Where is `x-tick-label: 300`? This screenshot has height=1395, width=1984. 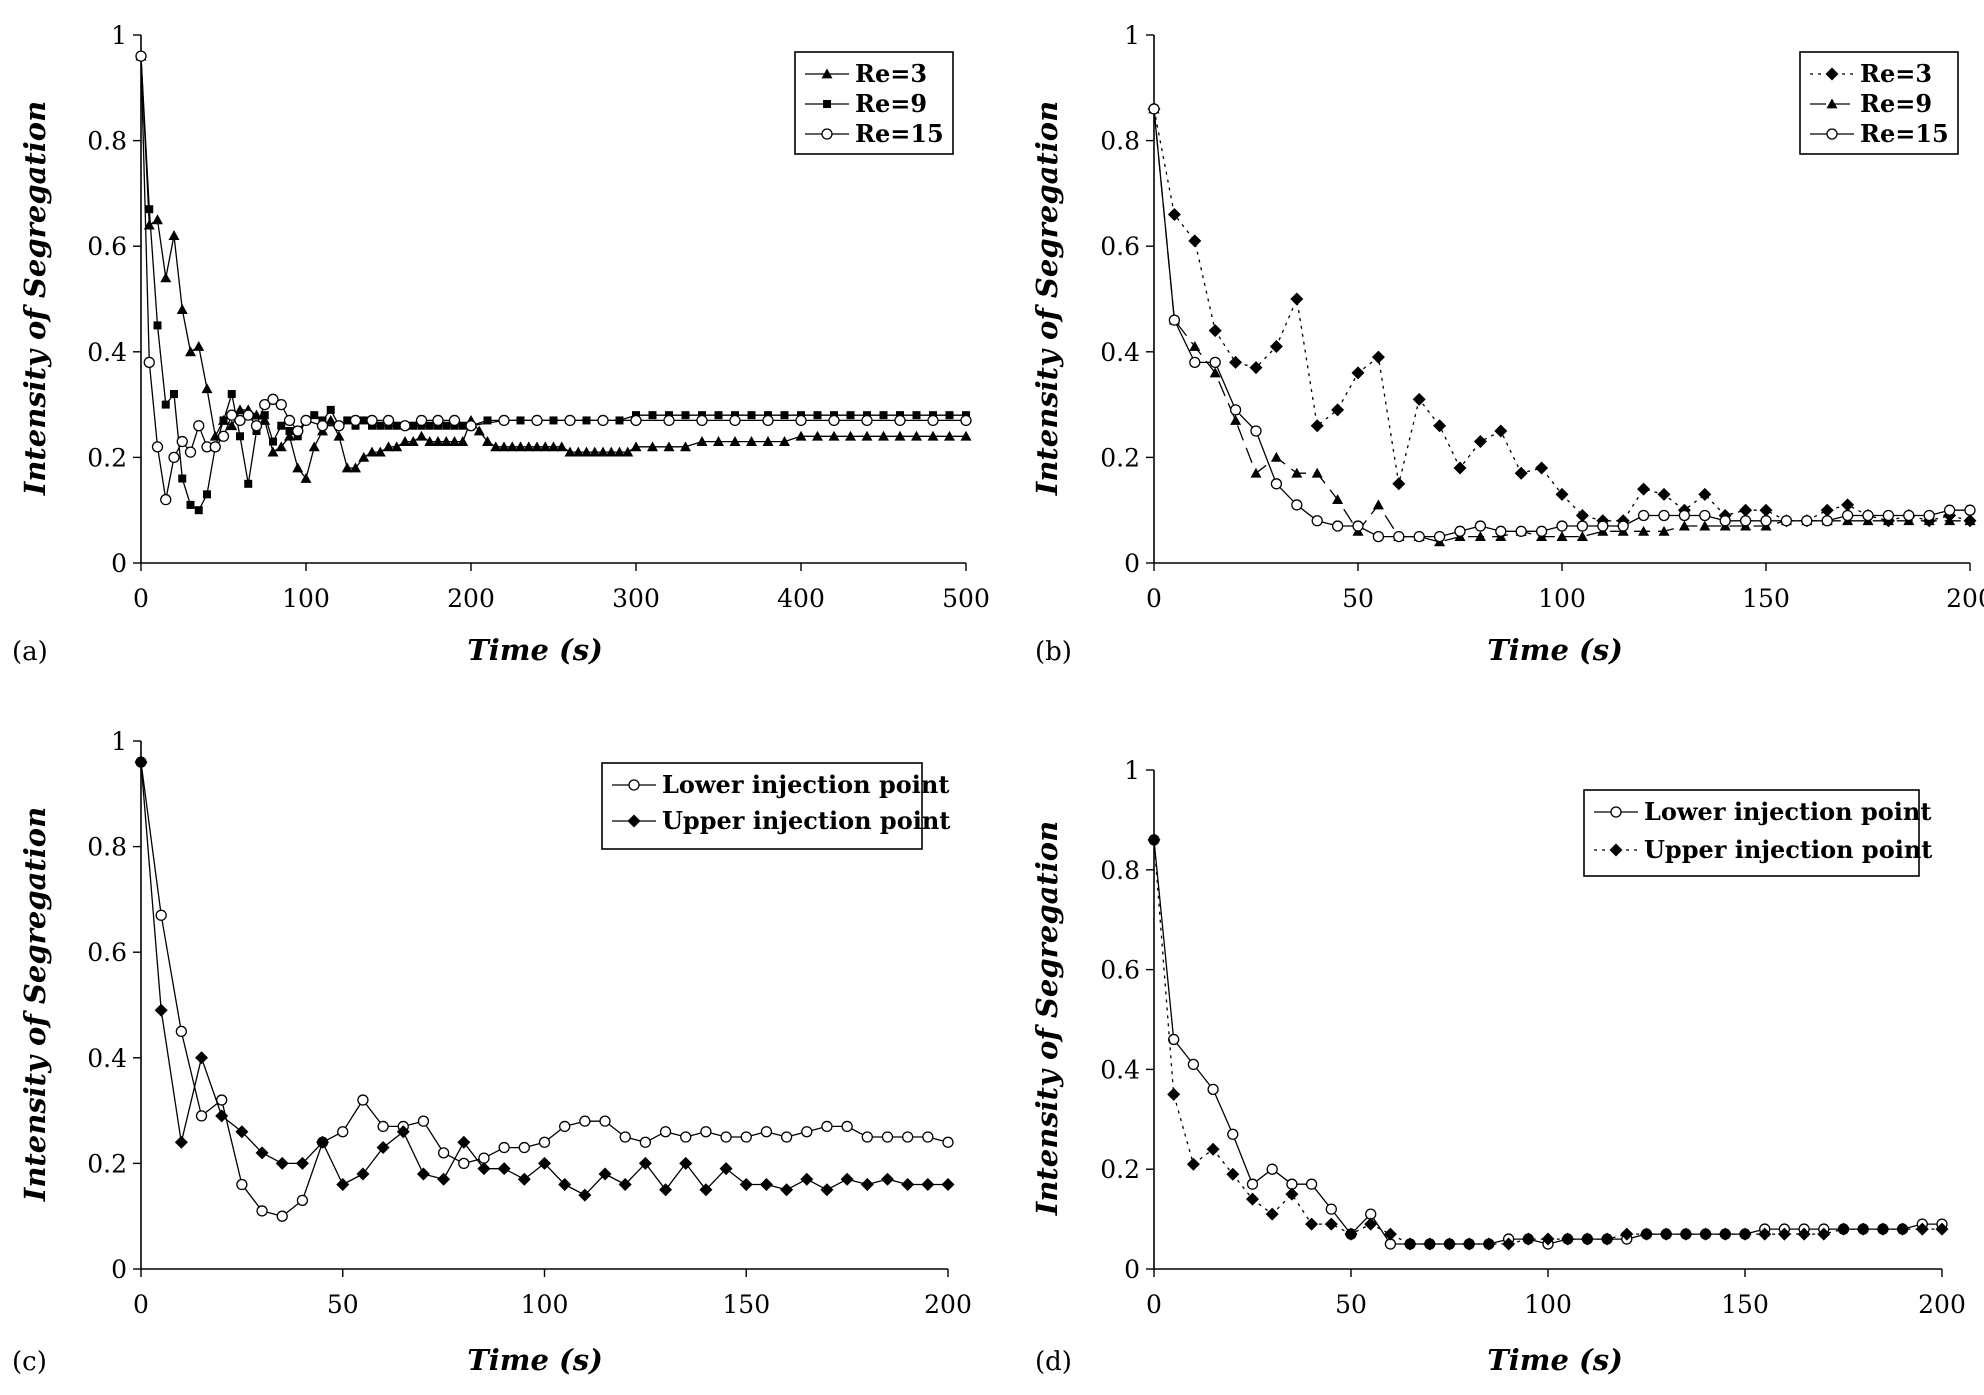
x-tick-label: 300 is located at coordinates (636, 598).